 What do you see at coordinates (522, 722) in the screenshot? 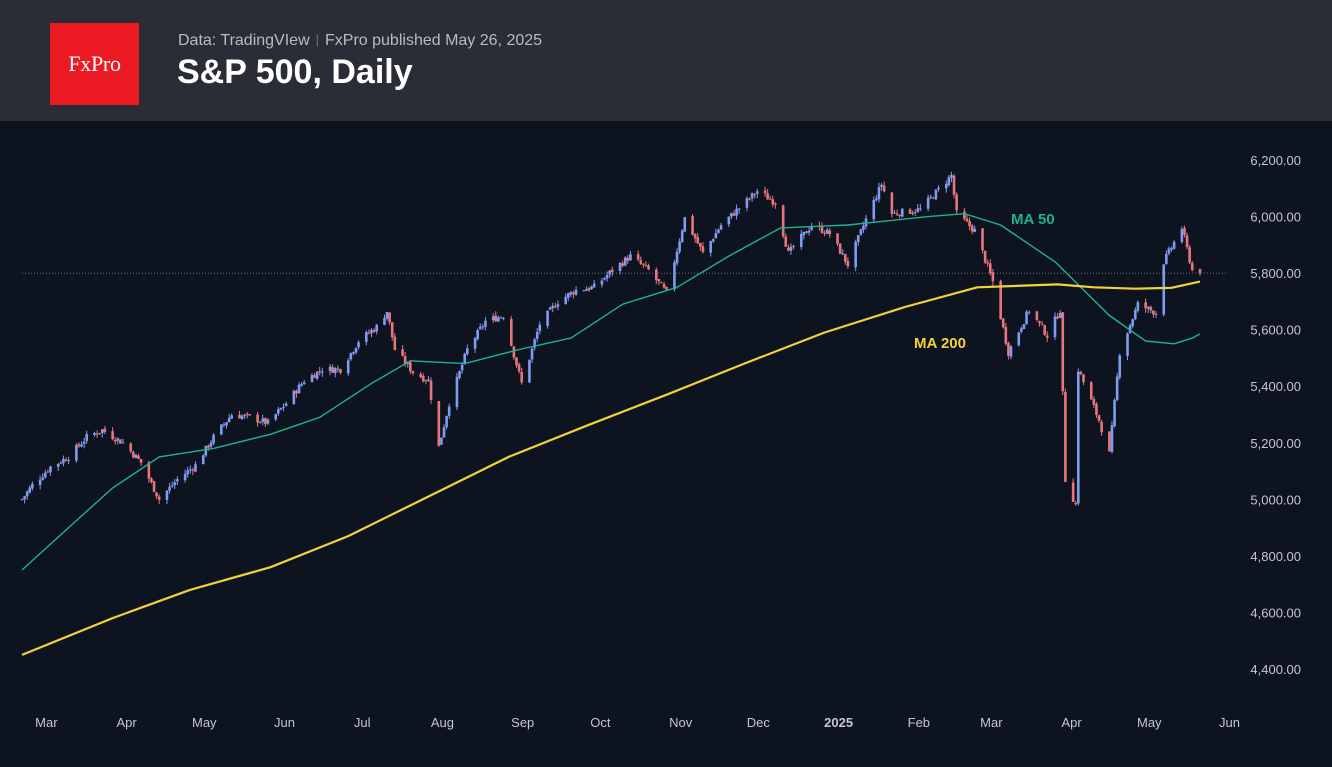
I see `x-tick-label: Sep` at bounding box center [522, 722].